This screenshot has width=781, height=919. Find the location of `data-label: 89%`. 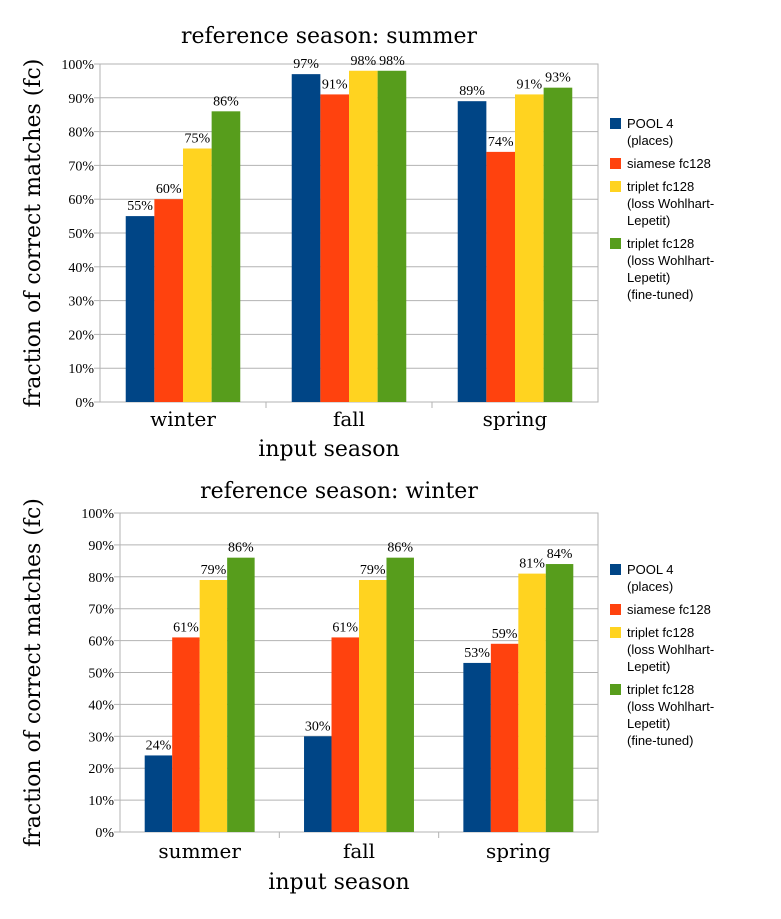

data-label: 89% is located at coordinates (472, 91).